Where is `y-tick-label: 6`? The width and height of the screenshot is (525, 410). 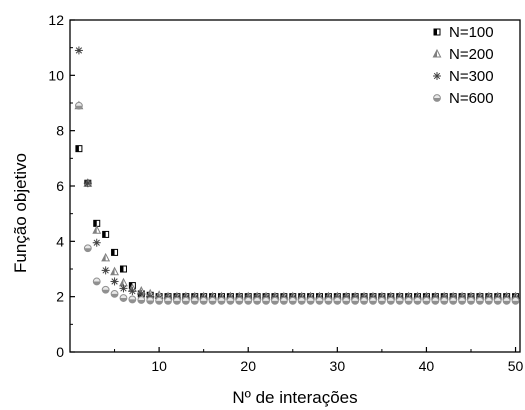 y-tick-label: 6 is located at coordinates (60, 186).